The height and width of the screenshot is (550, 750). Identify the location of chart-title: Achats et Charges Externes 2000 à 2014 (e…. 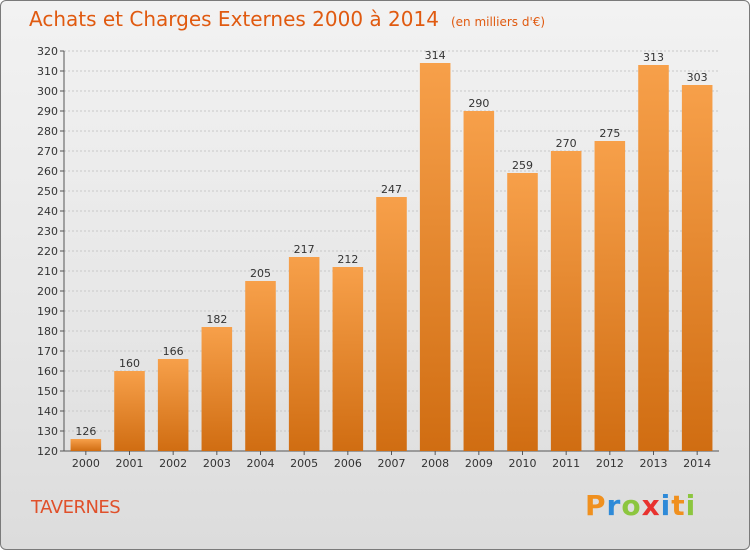
(287, 19).